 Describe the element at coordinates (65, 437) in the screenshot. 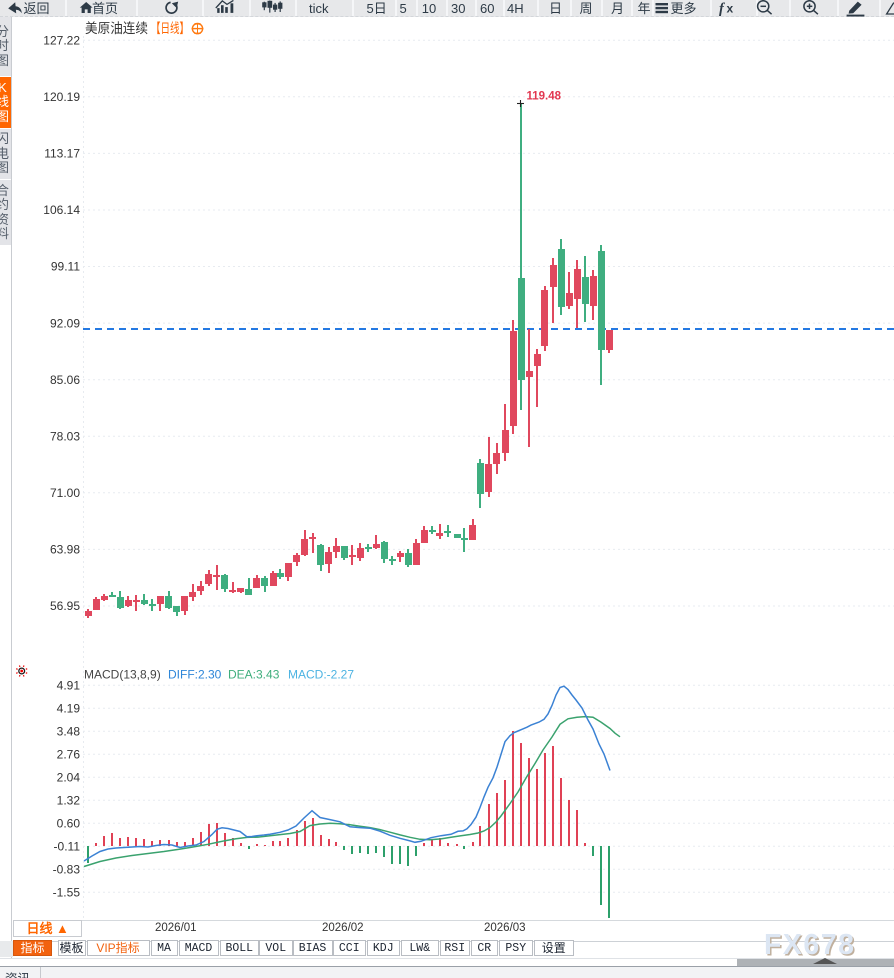

I see `svg-text: 78.03` at that location.